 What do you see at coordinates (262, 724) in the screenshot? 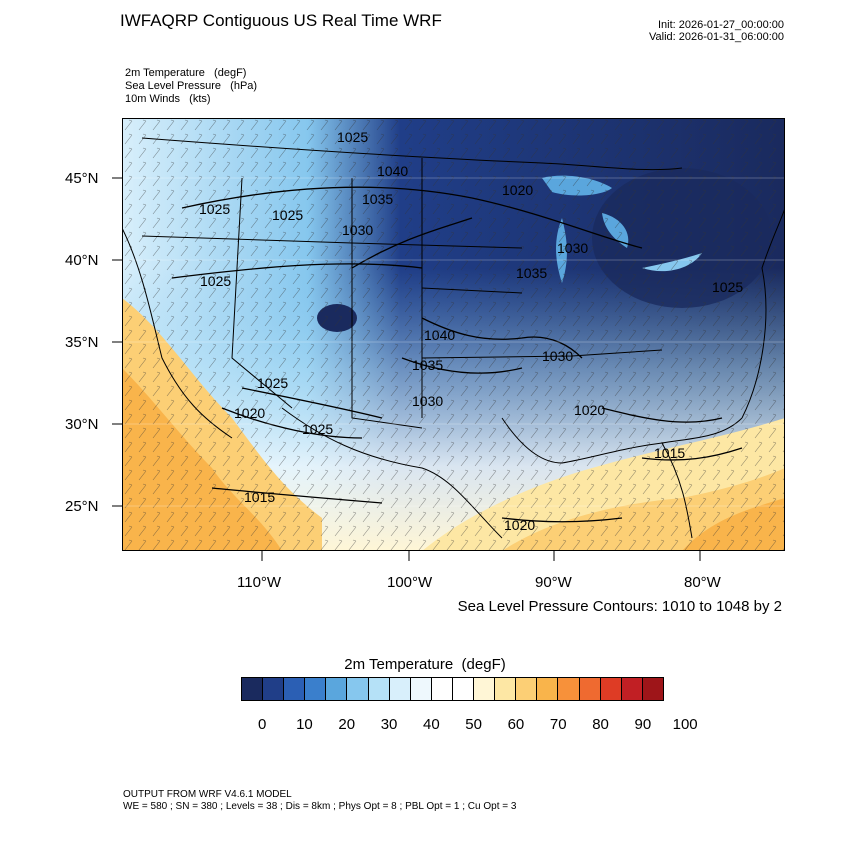
I see `colorbar-label: 0` at bounding box center [262, 724].